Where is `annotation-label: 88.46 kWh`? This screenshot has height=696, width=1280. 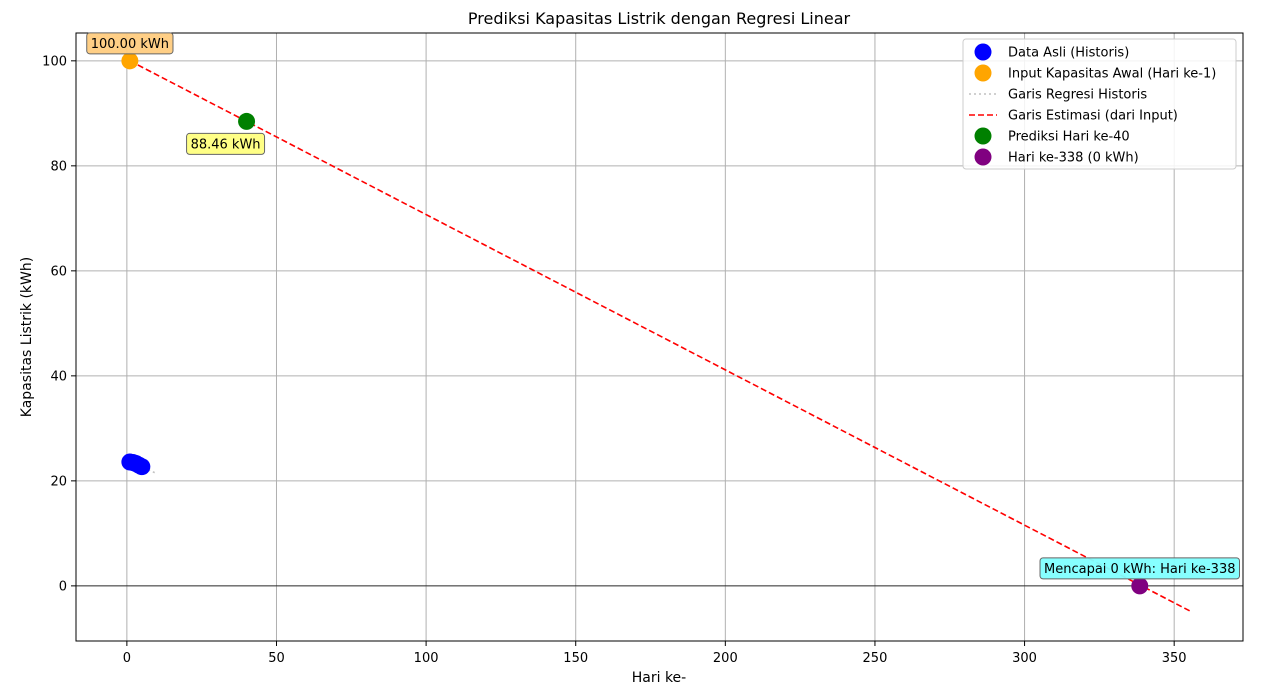 annotation-label: 88.46 kWh is located at coordinates (226, 144).